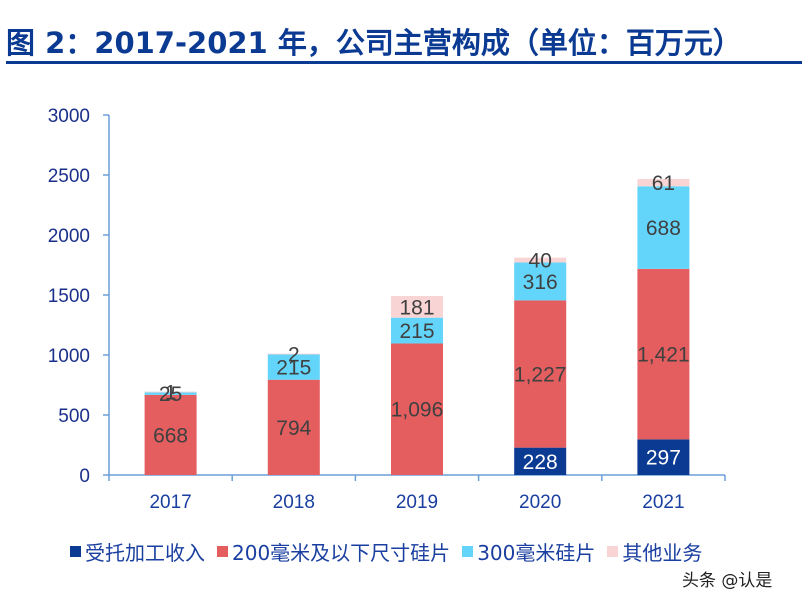  I want to click on data-label: 181, so click(416, 307).